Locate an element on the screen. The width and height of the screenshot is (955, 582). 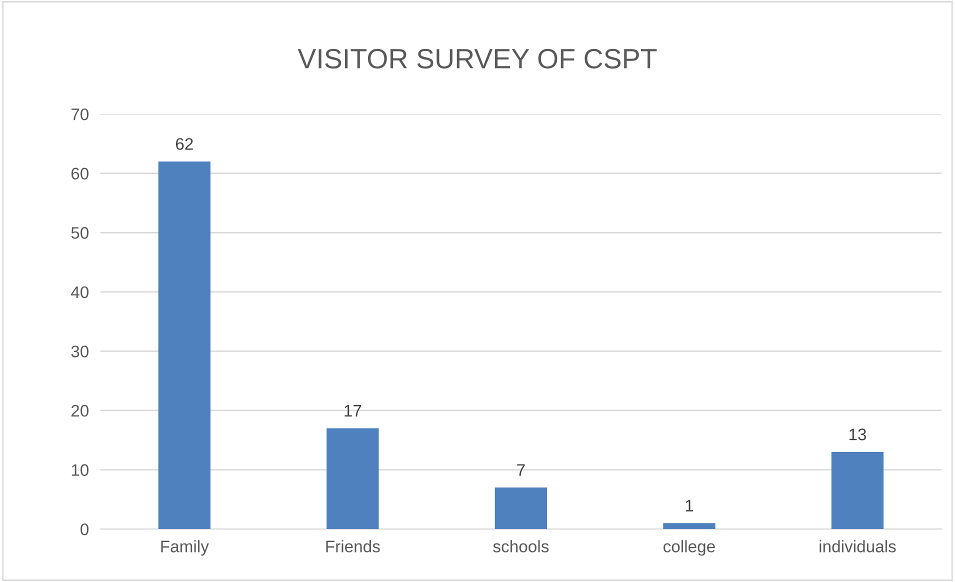
y-tick-label: 50 is located at coordinates (80, 233).